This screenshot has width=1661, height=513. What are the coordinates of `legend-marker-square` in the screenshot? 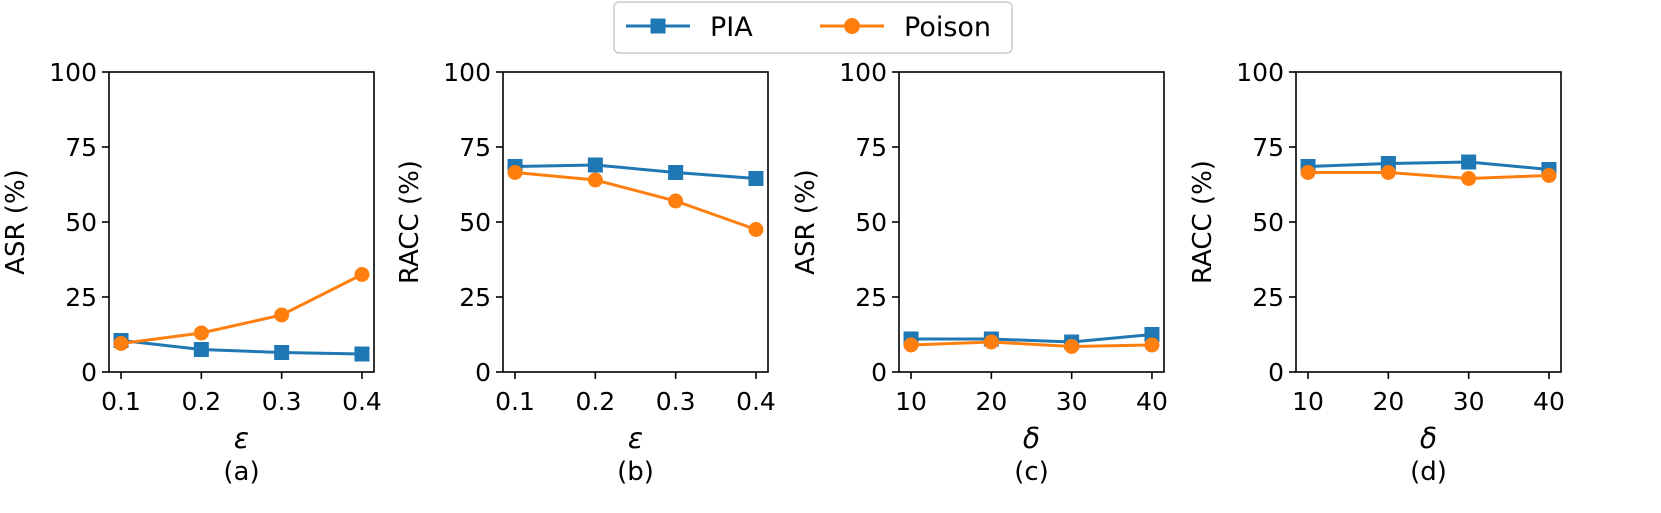 It's located at (658, 26).